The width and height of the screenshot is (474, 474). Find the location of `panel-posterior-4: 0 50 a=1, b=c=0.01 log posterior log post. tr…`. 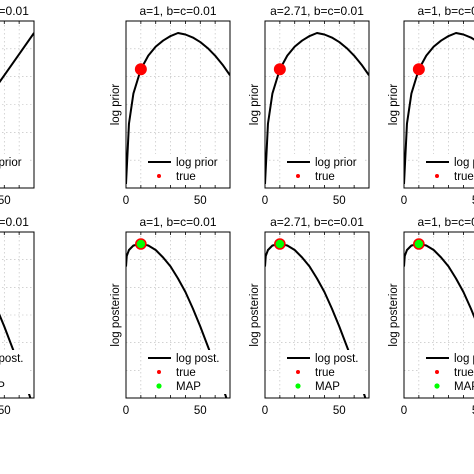

panel-posterior-4: 0 50 a=1, b=c=0.01 log posterior log post. tr… is located at coordinates (431, 316).